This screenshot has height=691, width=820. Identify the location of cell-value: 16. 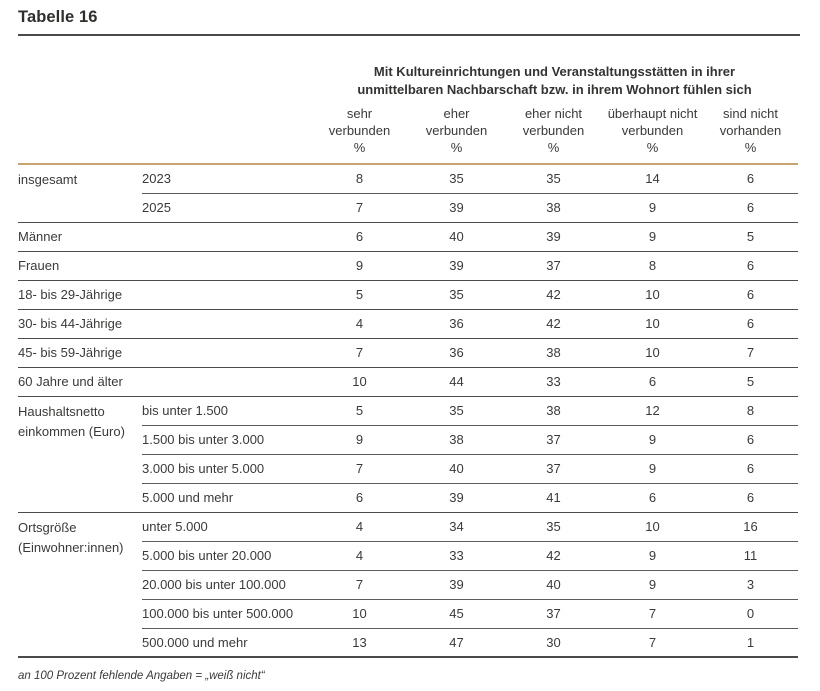
(750, 526).